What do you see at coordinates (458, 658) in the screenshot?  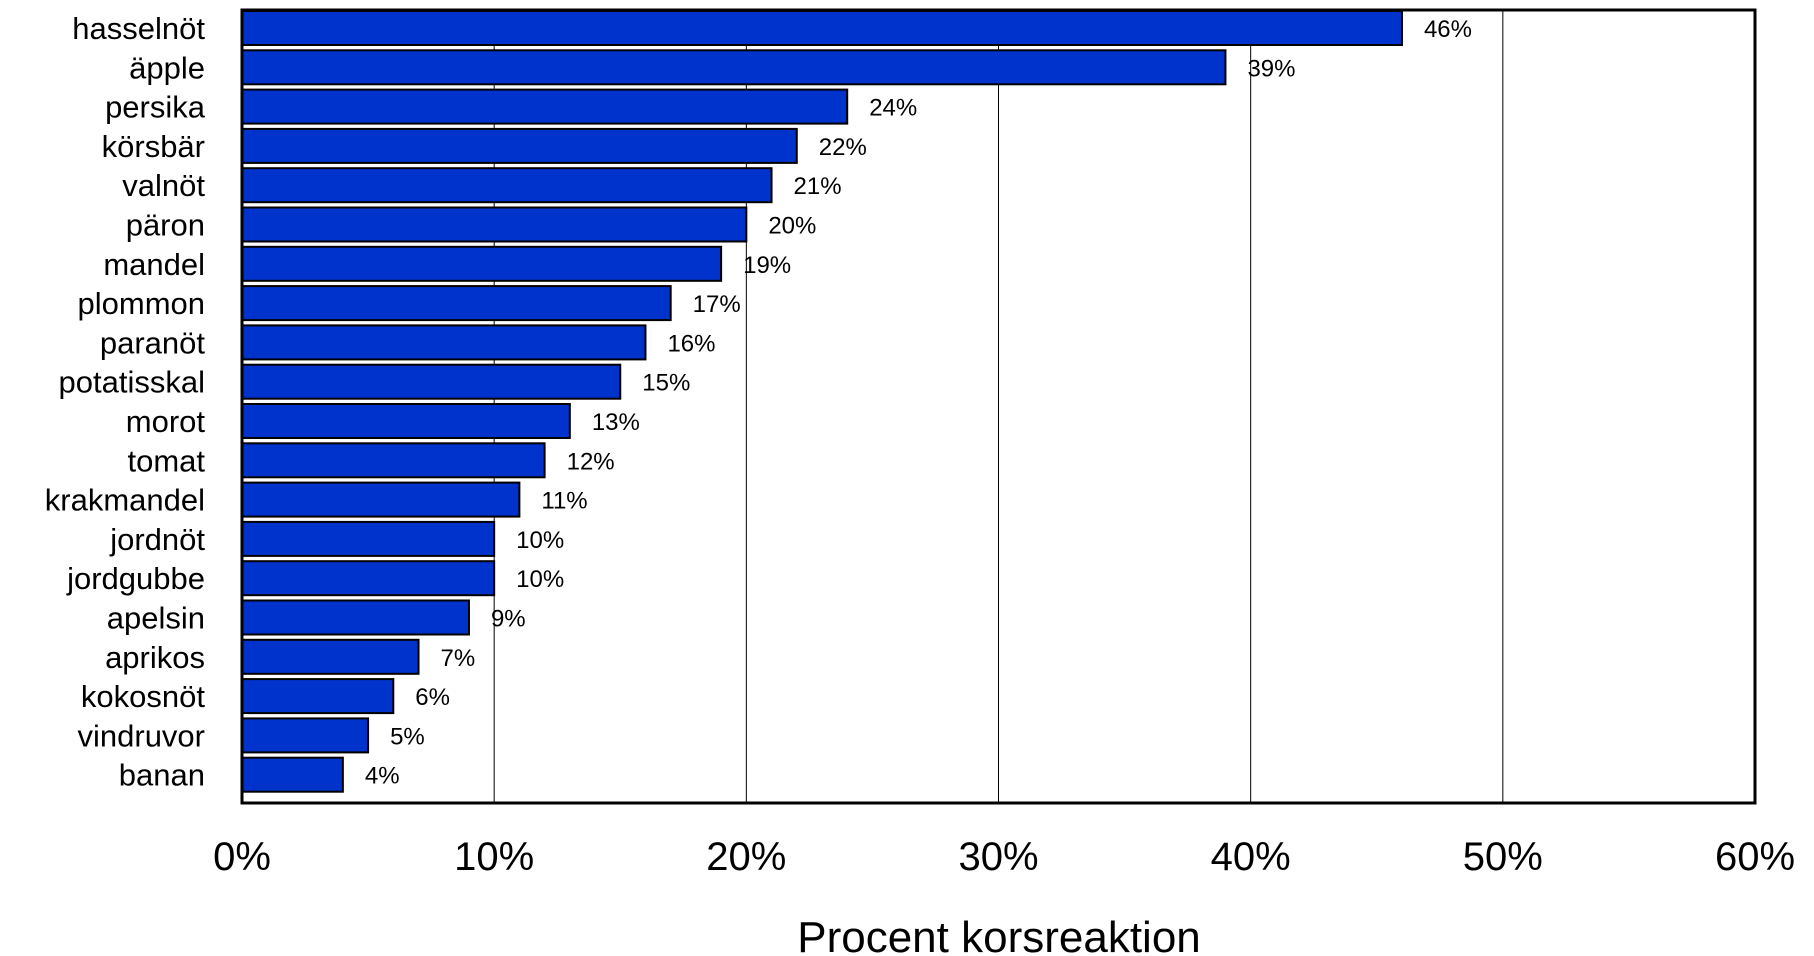 I see `value-label: 7%` at bounding box center [458, 658].